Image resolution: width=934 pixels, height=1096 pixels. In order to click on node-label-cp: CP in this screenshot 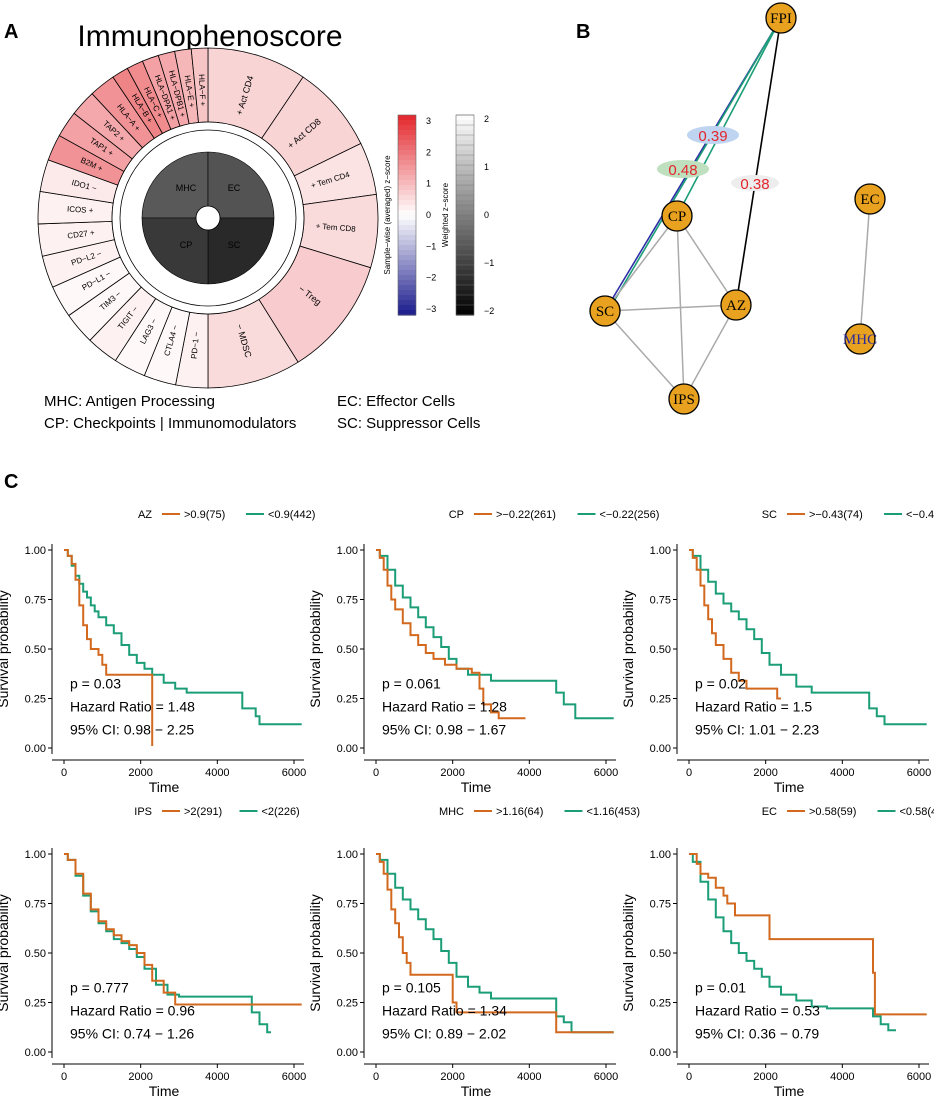, I will do `click(677, 217)`.